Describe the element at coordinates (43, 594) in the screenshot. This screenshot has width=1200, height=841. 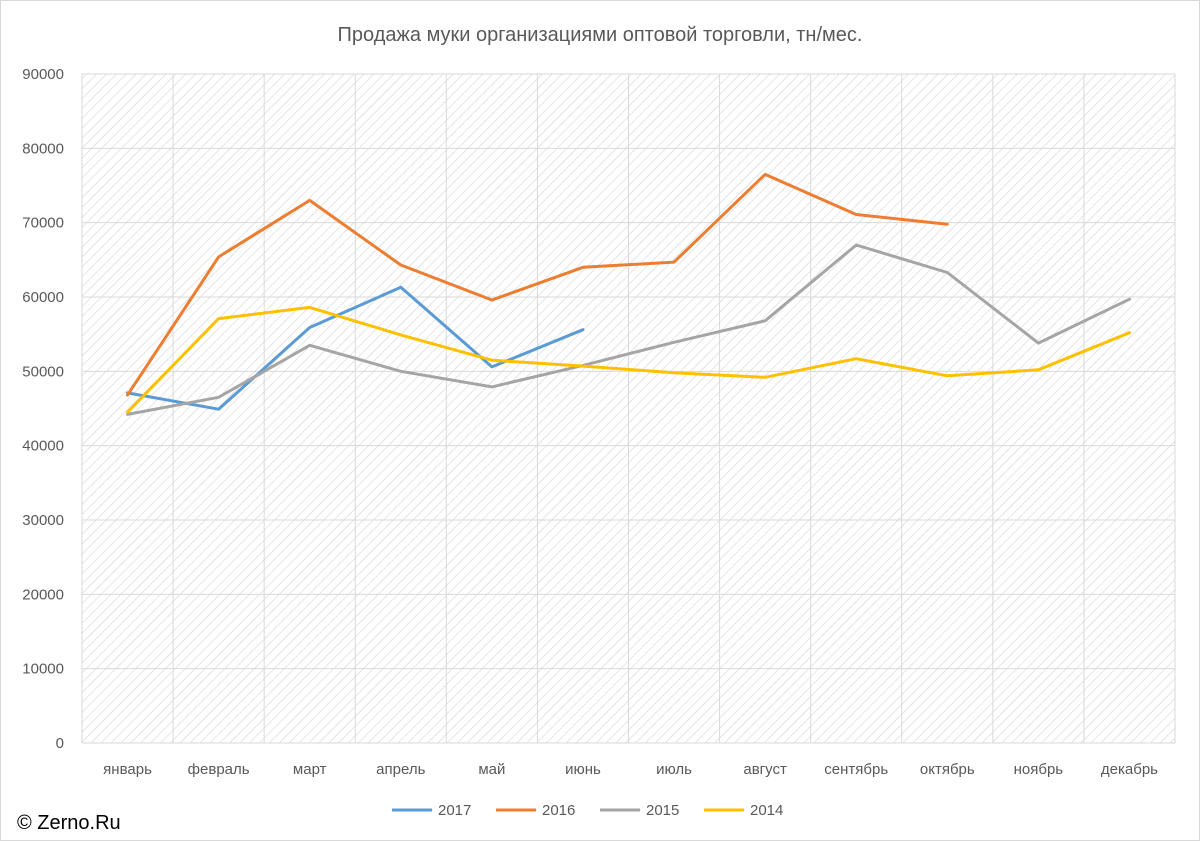
I see `y-tick-label: 20000` at that location.